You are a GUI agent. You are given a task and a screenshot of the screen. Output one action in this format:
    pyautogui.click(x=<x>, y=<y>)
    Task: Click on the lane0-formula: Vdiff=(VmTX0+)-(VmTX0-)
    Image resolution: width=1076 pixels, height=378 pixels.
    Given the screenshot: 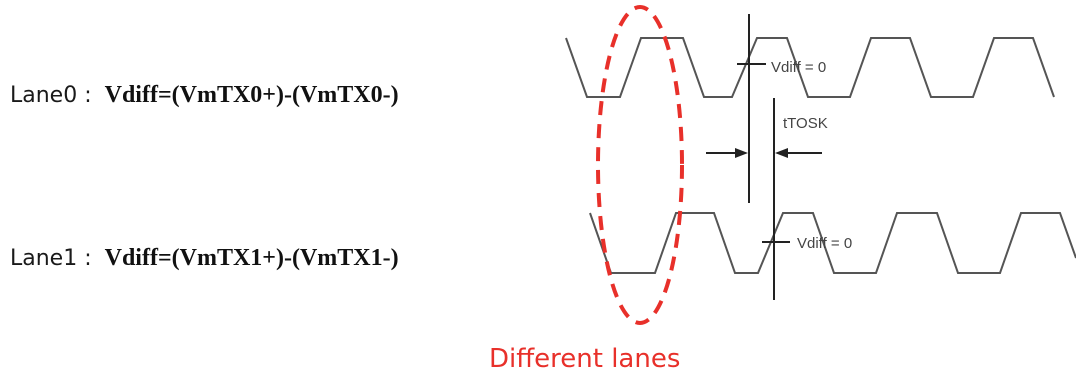 What is the action you would take?
    pyautogui.click(x=252, y=95)
    